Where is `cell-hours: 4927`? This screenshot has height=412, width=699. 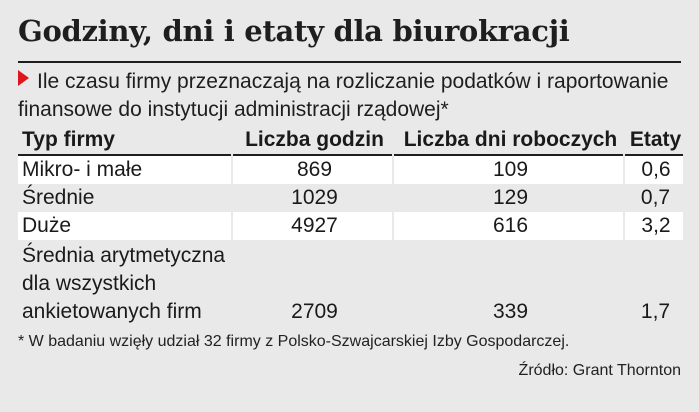 cell-hours: 4927 is located at coordinates (312, 226).